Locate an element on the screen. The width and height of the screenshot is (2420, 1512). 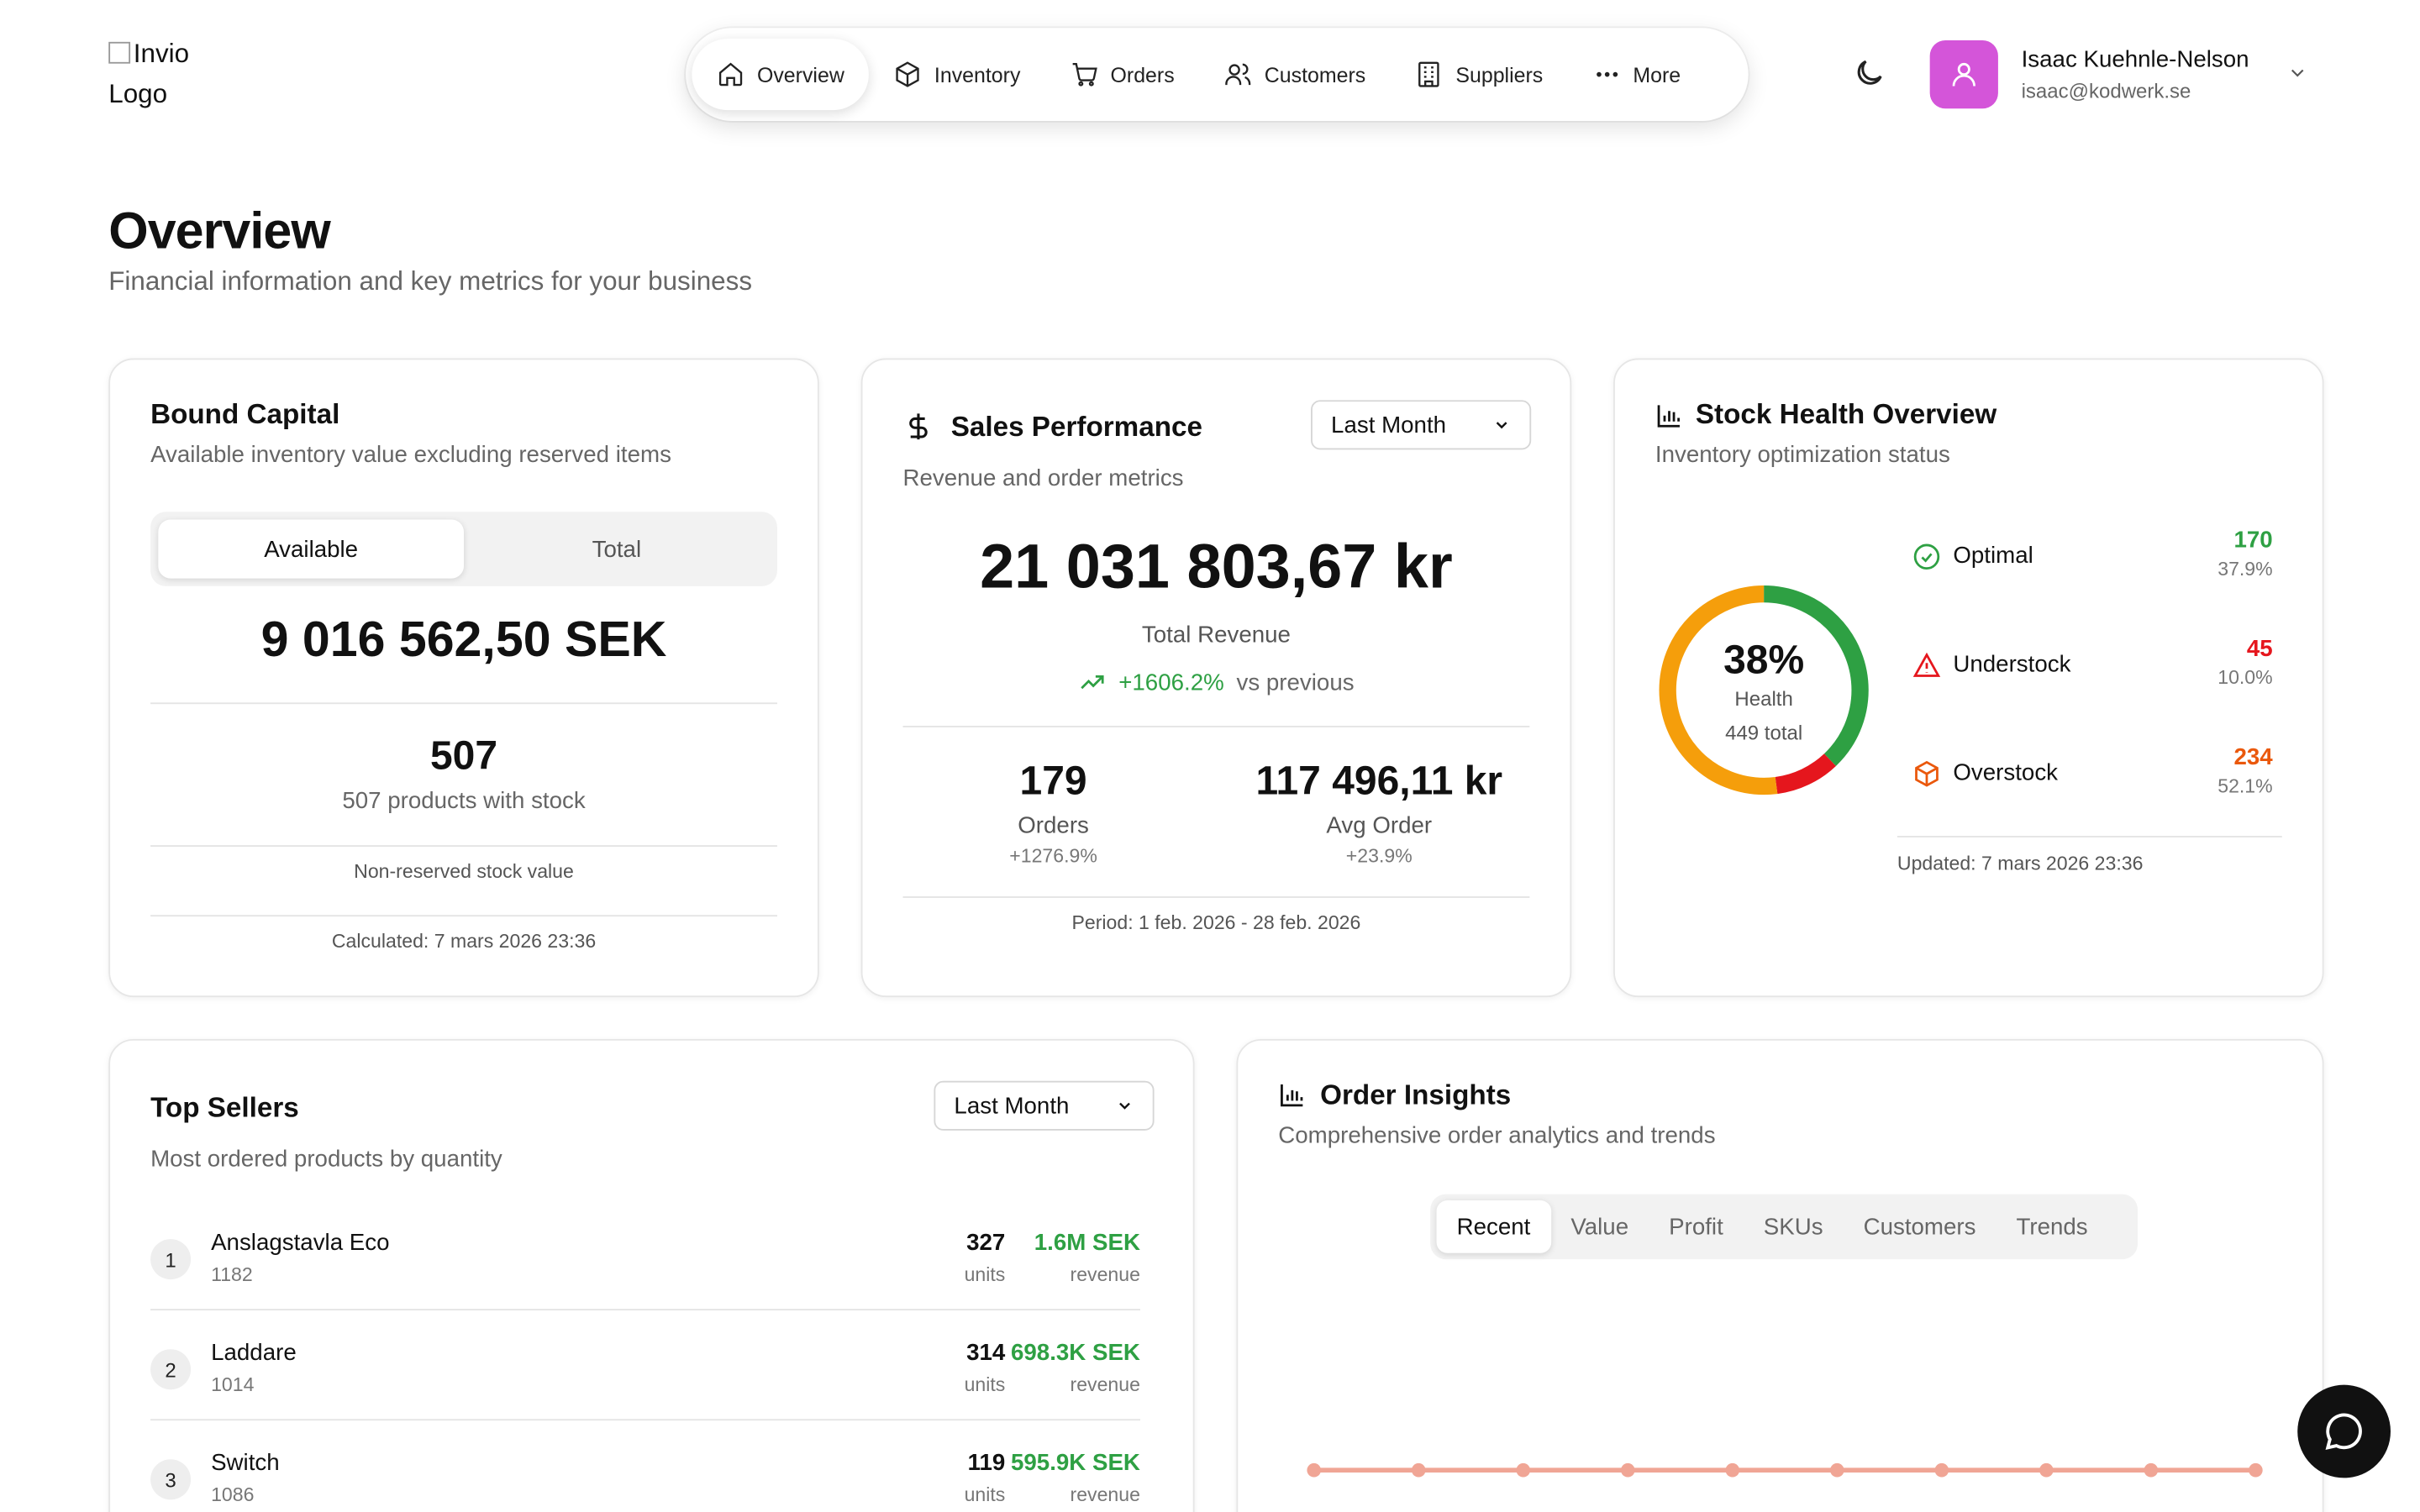
box-icon is located at coordinates (908, 74).